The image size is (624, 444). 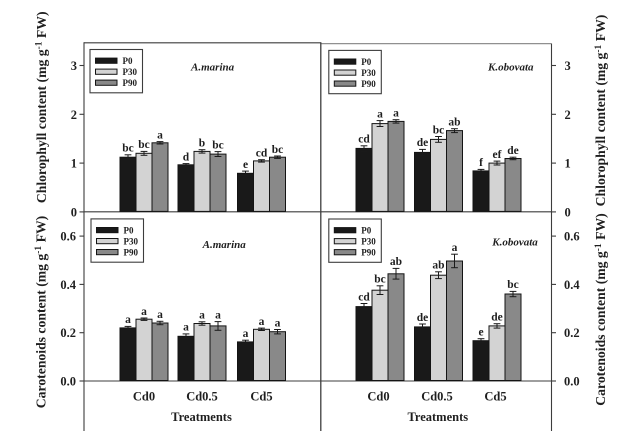 What do you see at coordinates (481, 163) in the screenshot?
I see `svg-text: f` at bounding box center [481, 163].